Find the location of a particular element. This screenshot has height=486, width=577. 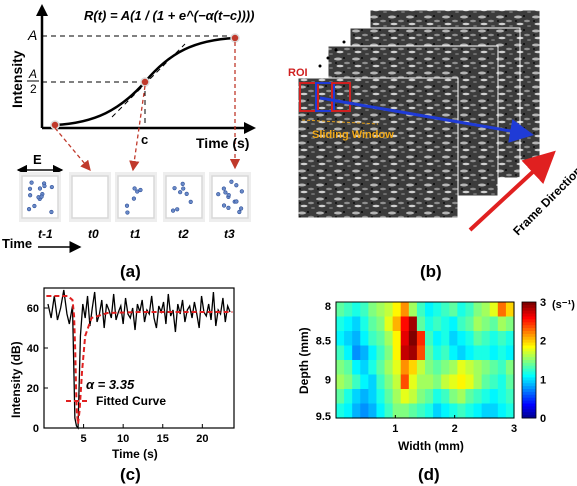

d-x-label: Width (mm) is located at coordinates (431, 446).